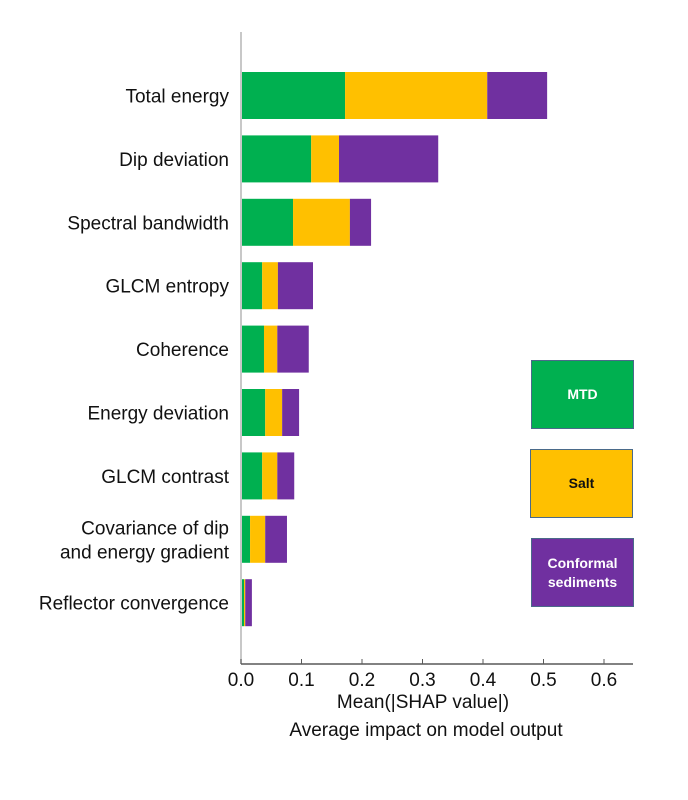 This screenshot has width=688, height=800. I want to click on x-tick-label: 0.3, so click(422, 680).